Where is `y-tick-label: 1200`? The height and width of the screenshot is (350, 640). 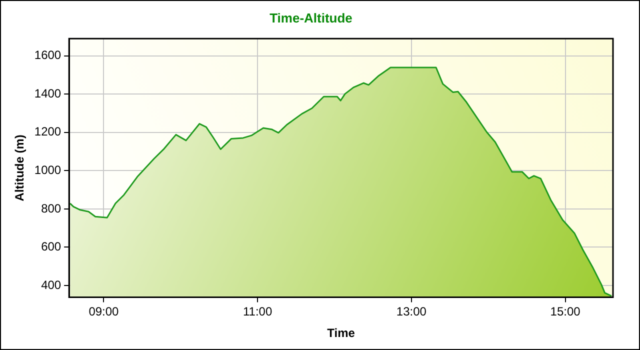 y-tick-label: 1200 is located at coordinates (48, 131).